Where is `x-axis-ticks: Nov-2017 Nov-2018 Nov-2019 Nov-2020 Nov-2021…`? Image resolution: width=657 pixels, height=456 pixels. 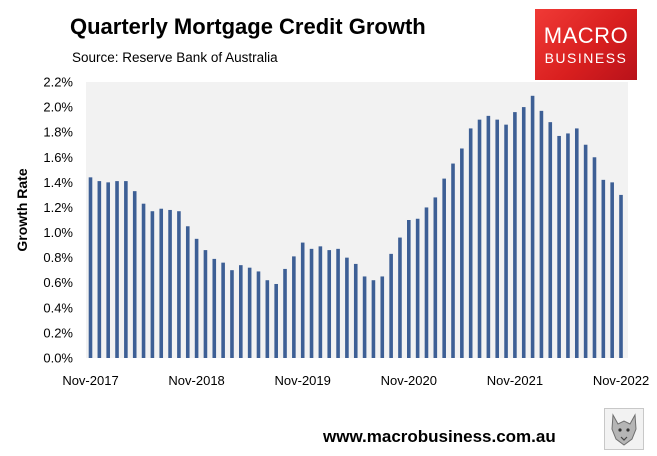 x-axis-ticks: Nov-2017 Nov-2018 Nov-2019 Nov-2020 Nov-2021… is located at coordinates (355, 380).